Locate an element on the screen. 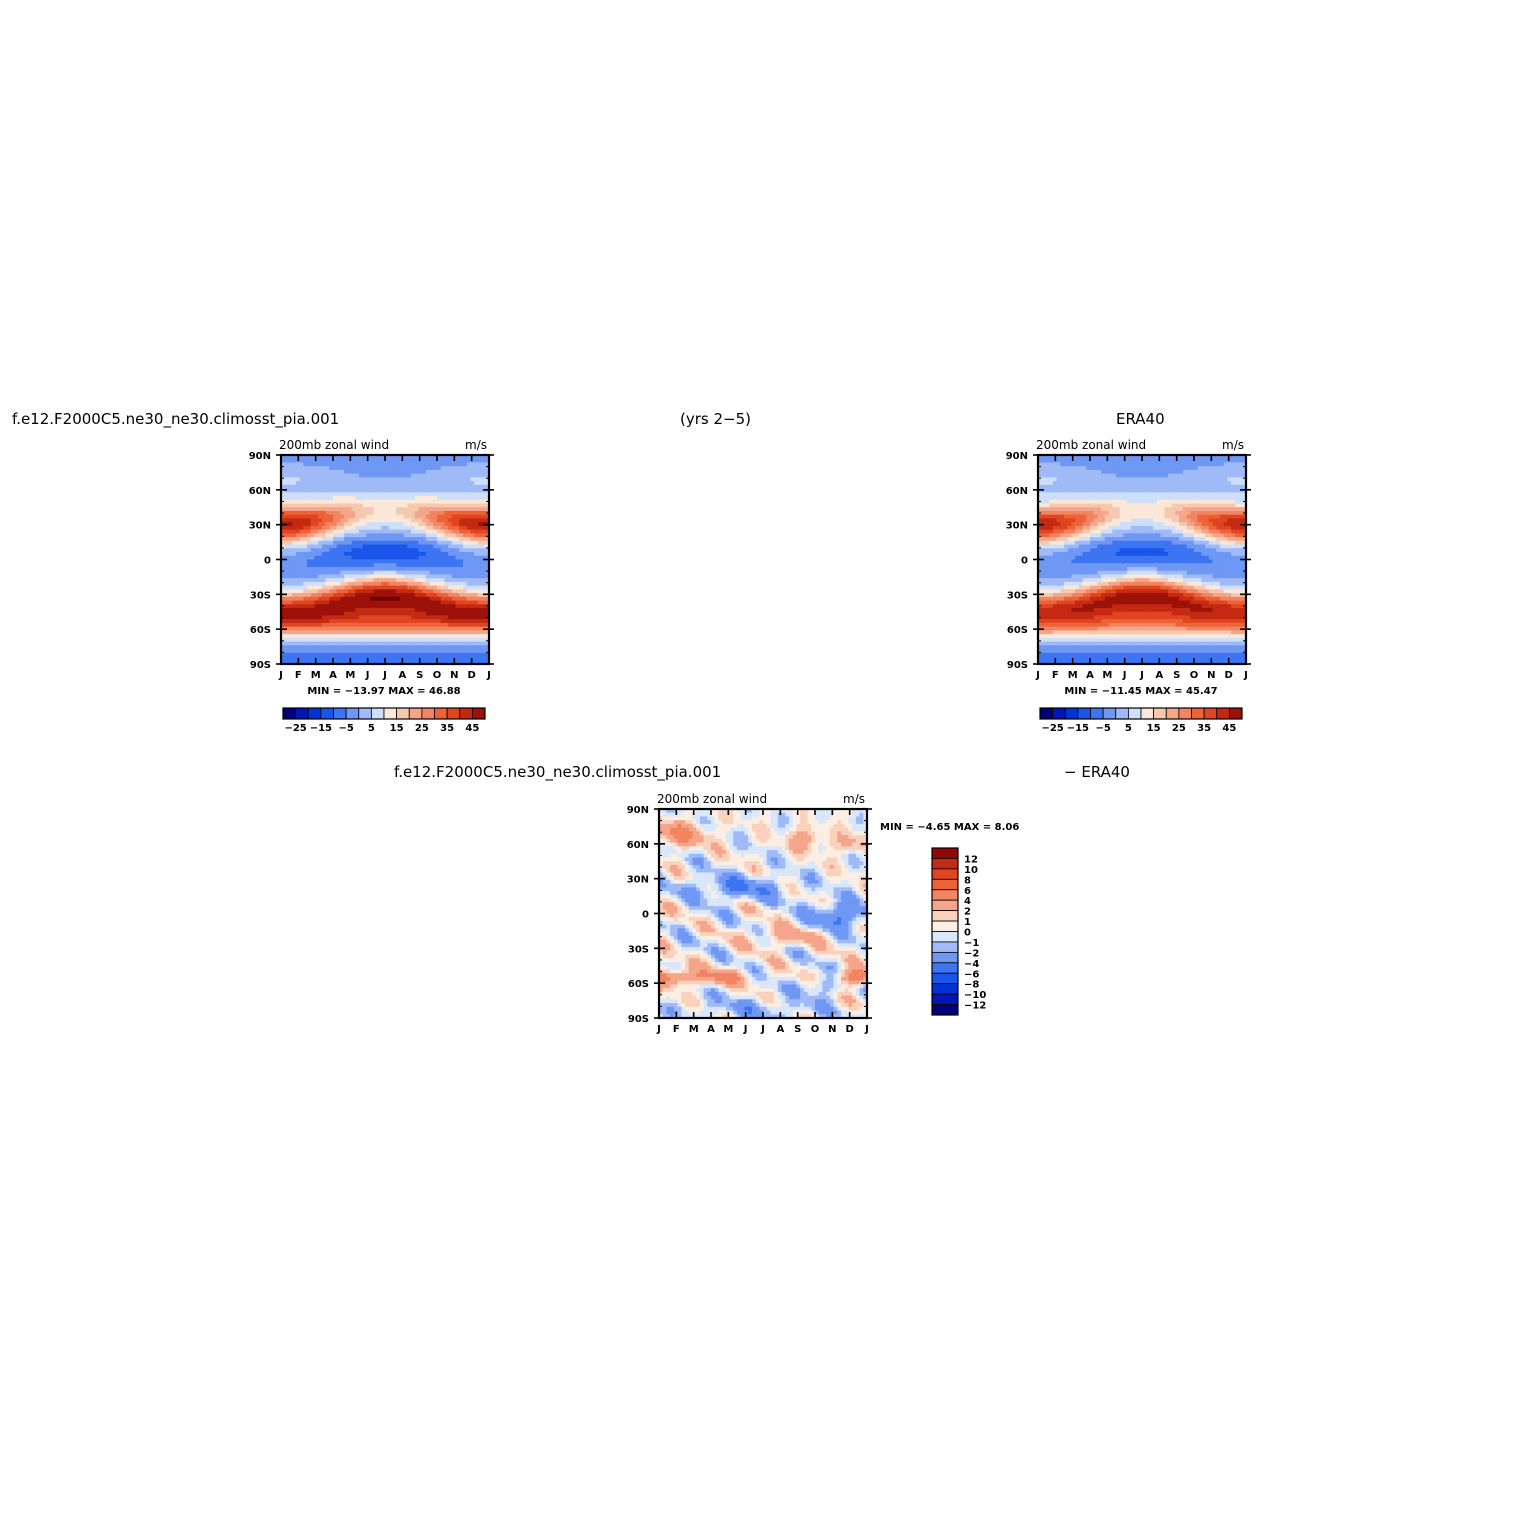  x-tick-label: O is located at coordinates (437, 675).